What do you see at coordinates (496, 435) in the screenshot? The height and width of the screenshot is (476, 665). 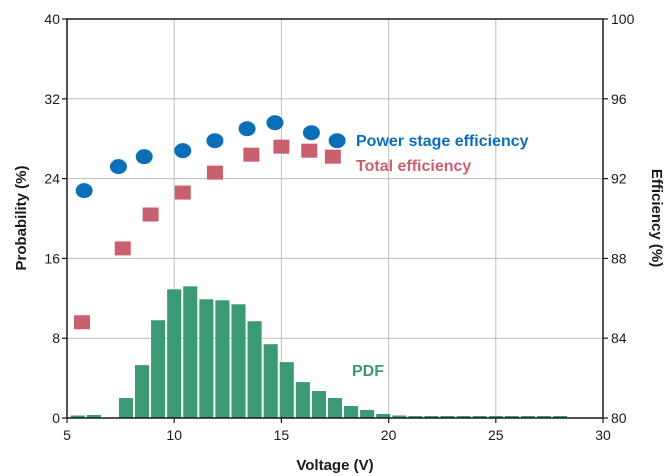 I see `x-tick-label: 25` at bounding box center [496, 435].